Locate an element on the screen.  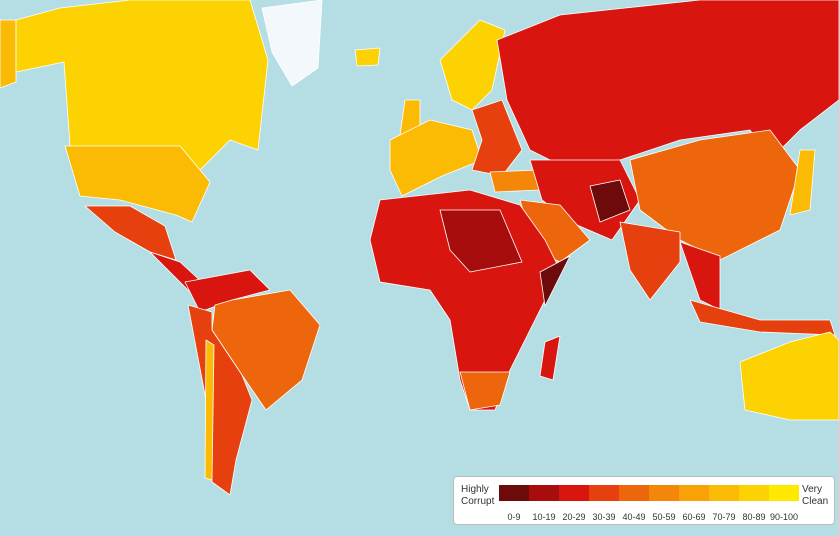
somalia is located at coordinates (555, 281).